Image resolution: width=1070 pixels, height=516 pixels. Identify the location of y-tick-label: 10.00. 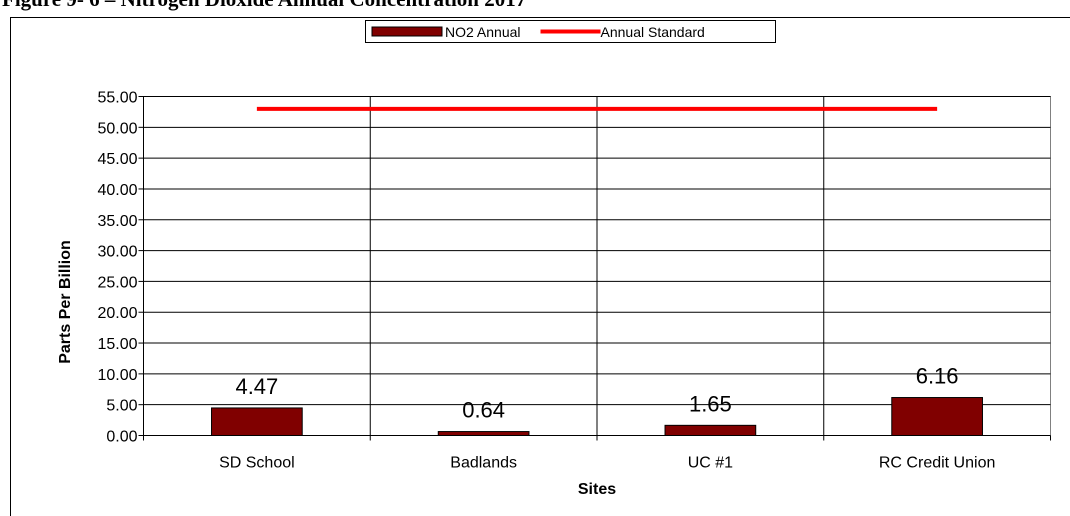
(117, 375).